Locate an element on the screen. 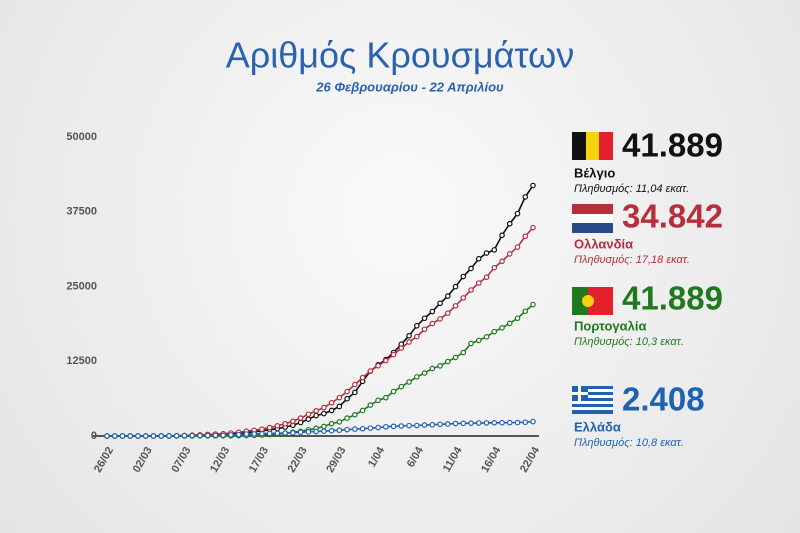  population: Πληθυσμός: 11,04 εκατ. is located at coordinates (631, 189).